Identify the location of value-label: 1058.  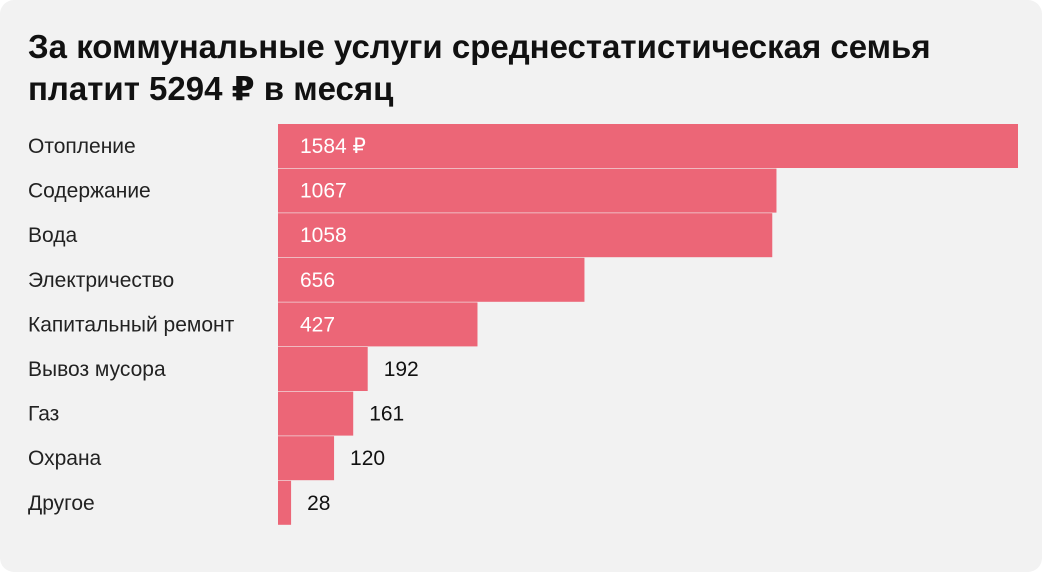
(323, 235).